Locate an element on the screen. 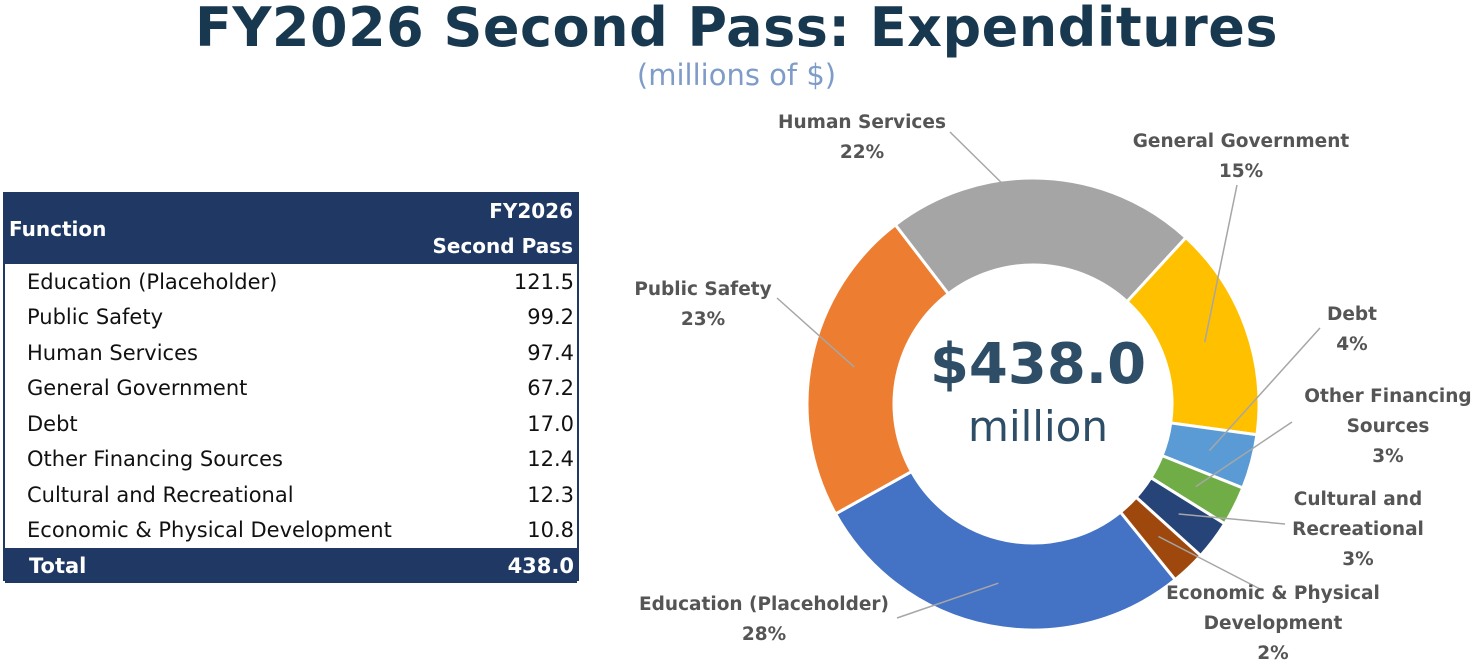 The height and width of the screenshot is (669, 1473). row-value: 17.0 is located at coordinates (550, 423).